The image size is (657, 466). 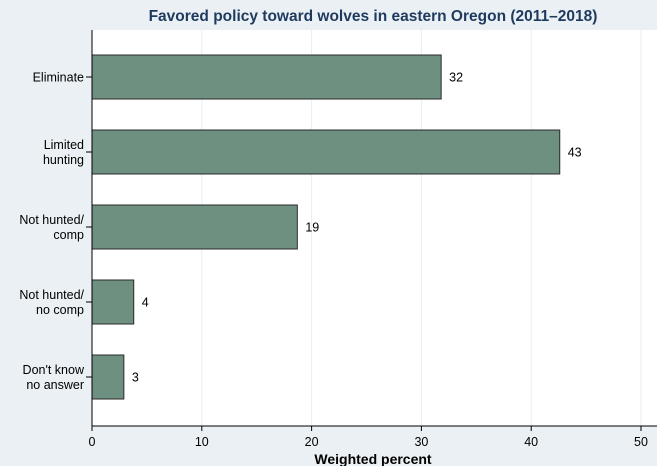 What do you see at coordinates (58, 78) in the screenshot?
I see `category-label-0-0: Eliminate` at bounding box center [58, 78].